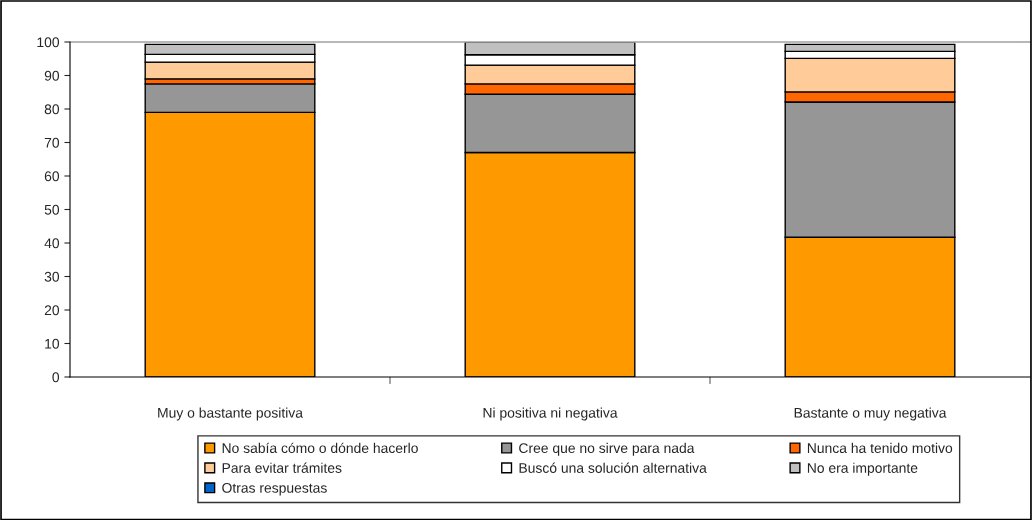 This screenshot has height=520, width=1032. I want to click on y-tick-label: 10, so click(52, 343).